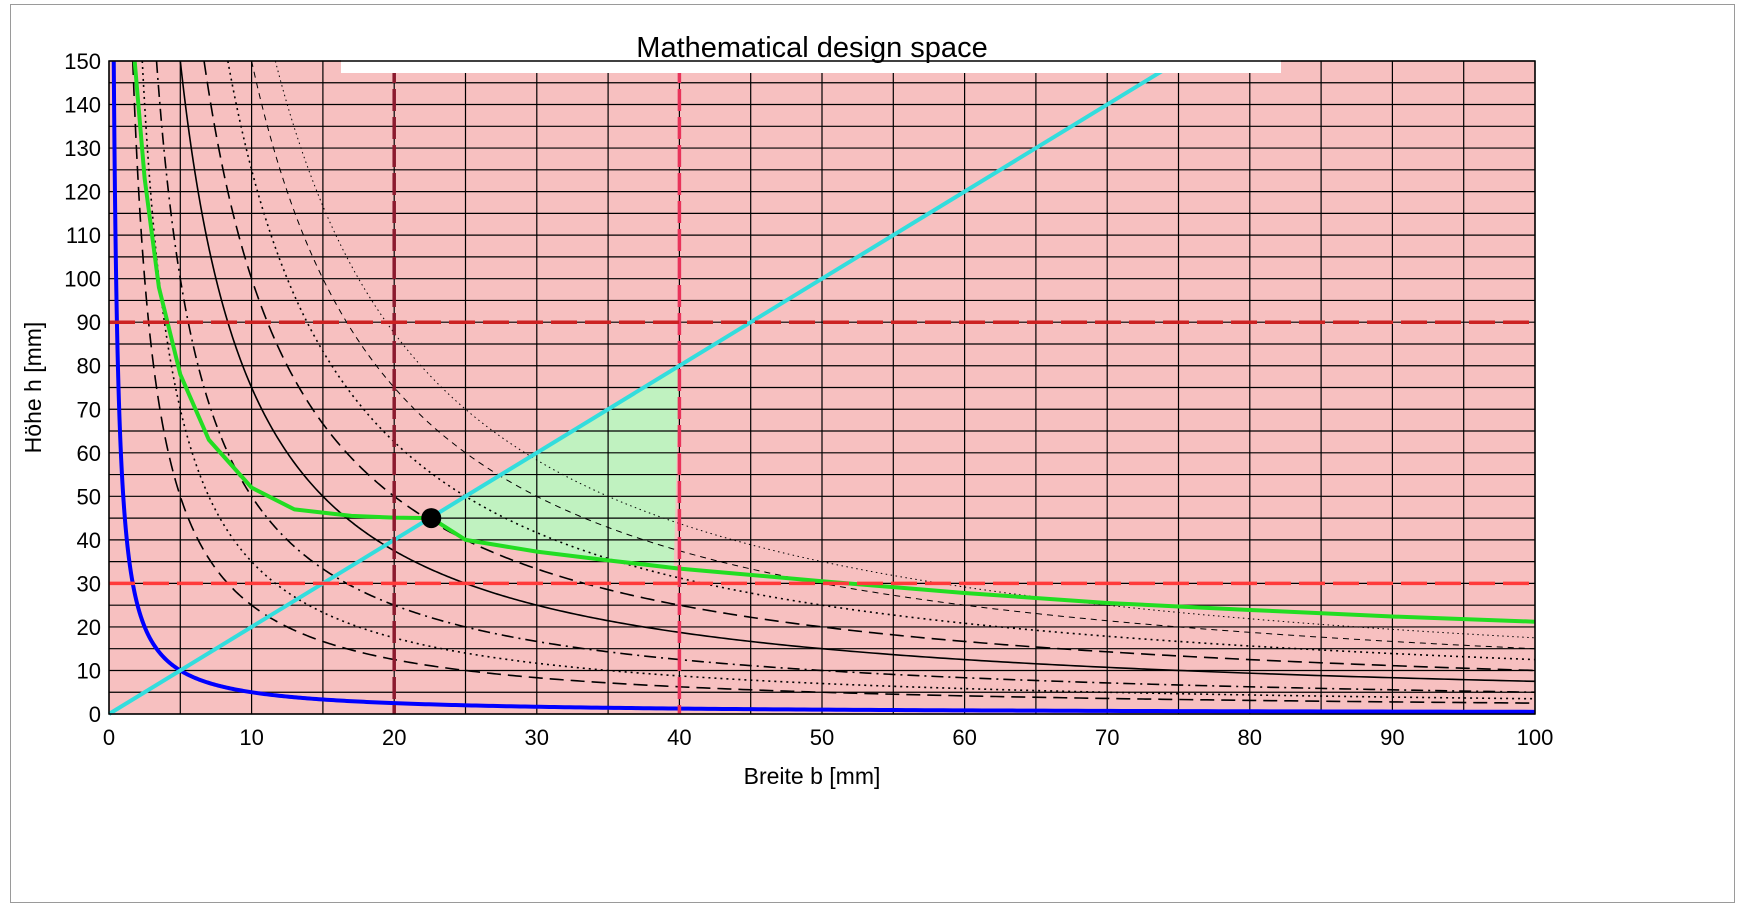 The image size is (1745, 907). Describe the element at coordinates (394, 737) in the screenshot. I see `x-tick-label: 20` at that location.